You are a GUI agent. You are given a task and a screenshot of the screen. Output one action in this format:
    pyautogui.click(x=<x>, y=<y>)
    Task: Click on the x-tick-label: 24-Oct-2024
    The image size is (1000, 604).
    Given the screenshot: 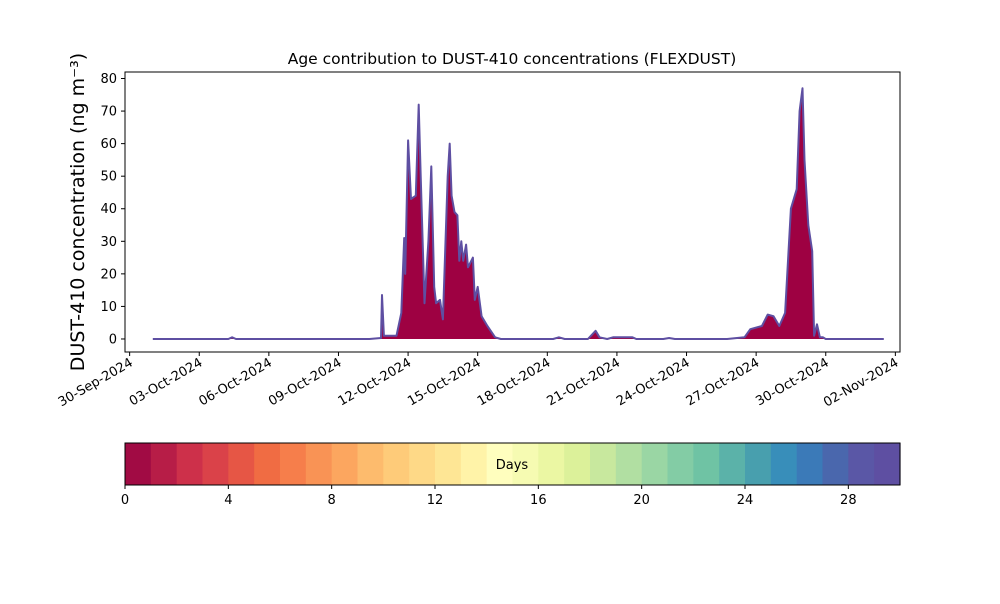 What is the action you would take?
    pyautogui.click(x=653, y=382)
    